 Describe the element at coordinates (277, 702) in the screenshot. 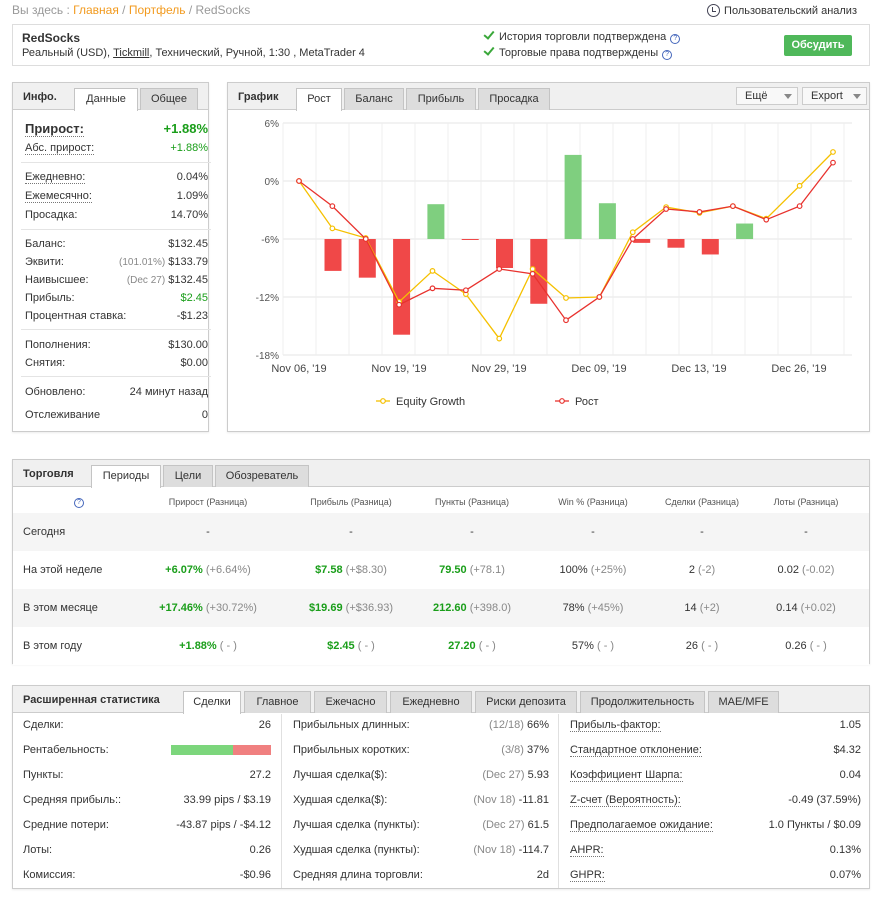

I see `tab-main: Главное` at that location.